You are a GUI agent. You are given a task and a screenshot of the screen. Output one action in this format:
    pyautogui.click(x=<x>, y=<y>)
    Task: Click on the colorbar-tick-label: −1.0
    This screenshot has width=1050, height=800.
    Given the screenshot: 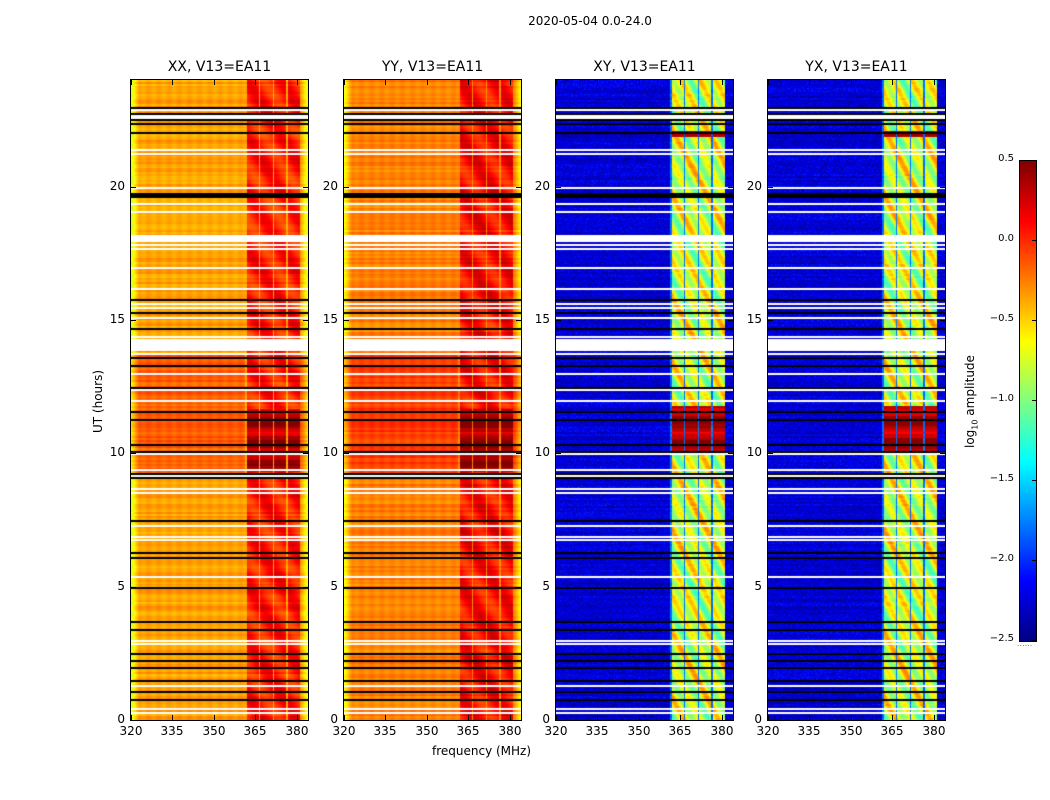 What is the action you would take?
    pyautogui.click(x=1001, y=398)
    